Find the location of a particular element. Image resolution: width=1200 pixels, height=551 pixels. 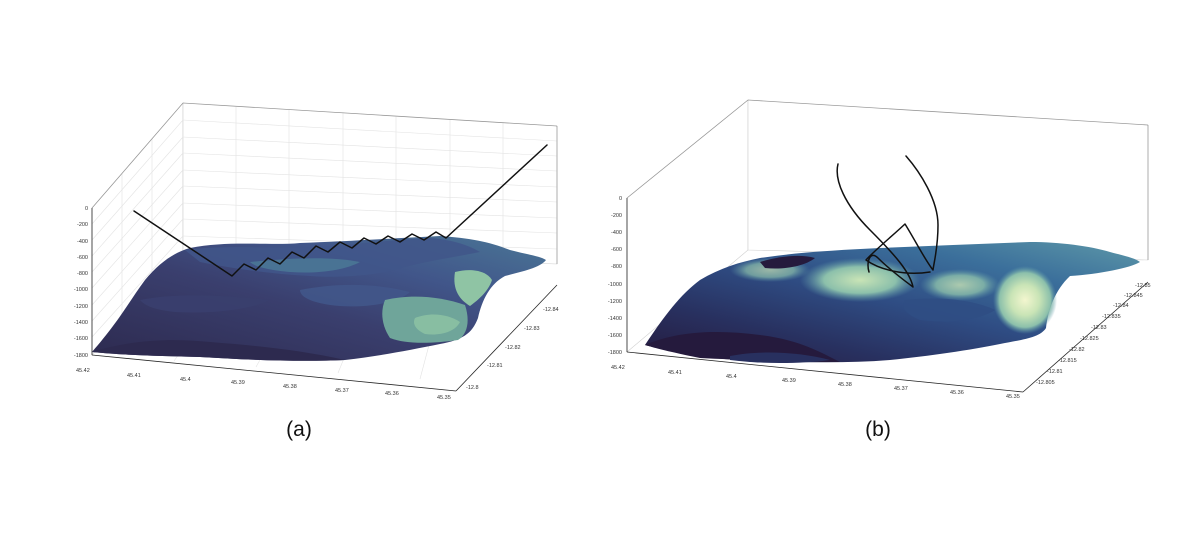

panel-a-x-tick: 45.37 is located at coordinates (342, 391).